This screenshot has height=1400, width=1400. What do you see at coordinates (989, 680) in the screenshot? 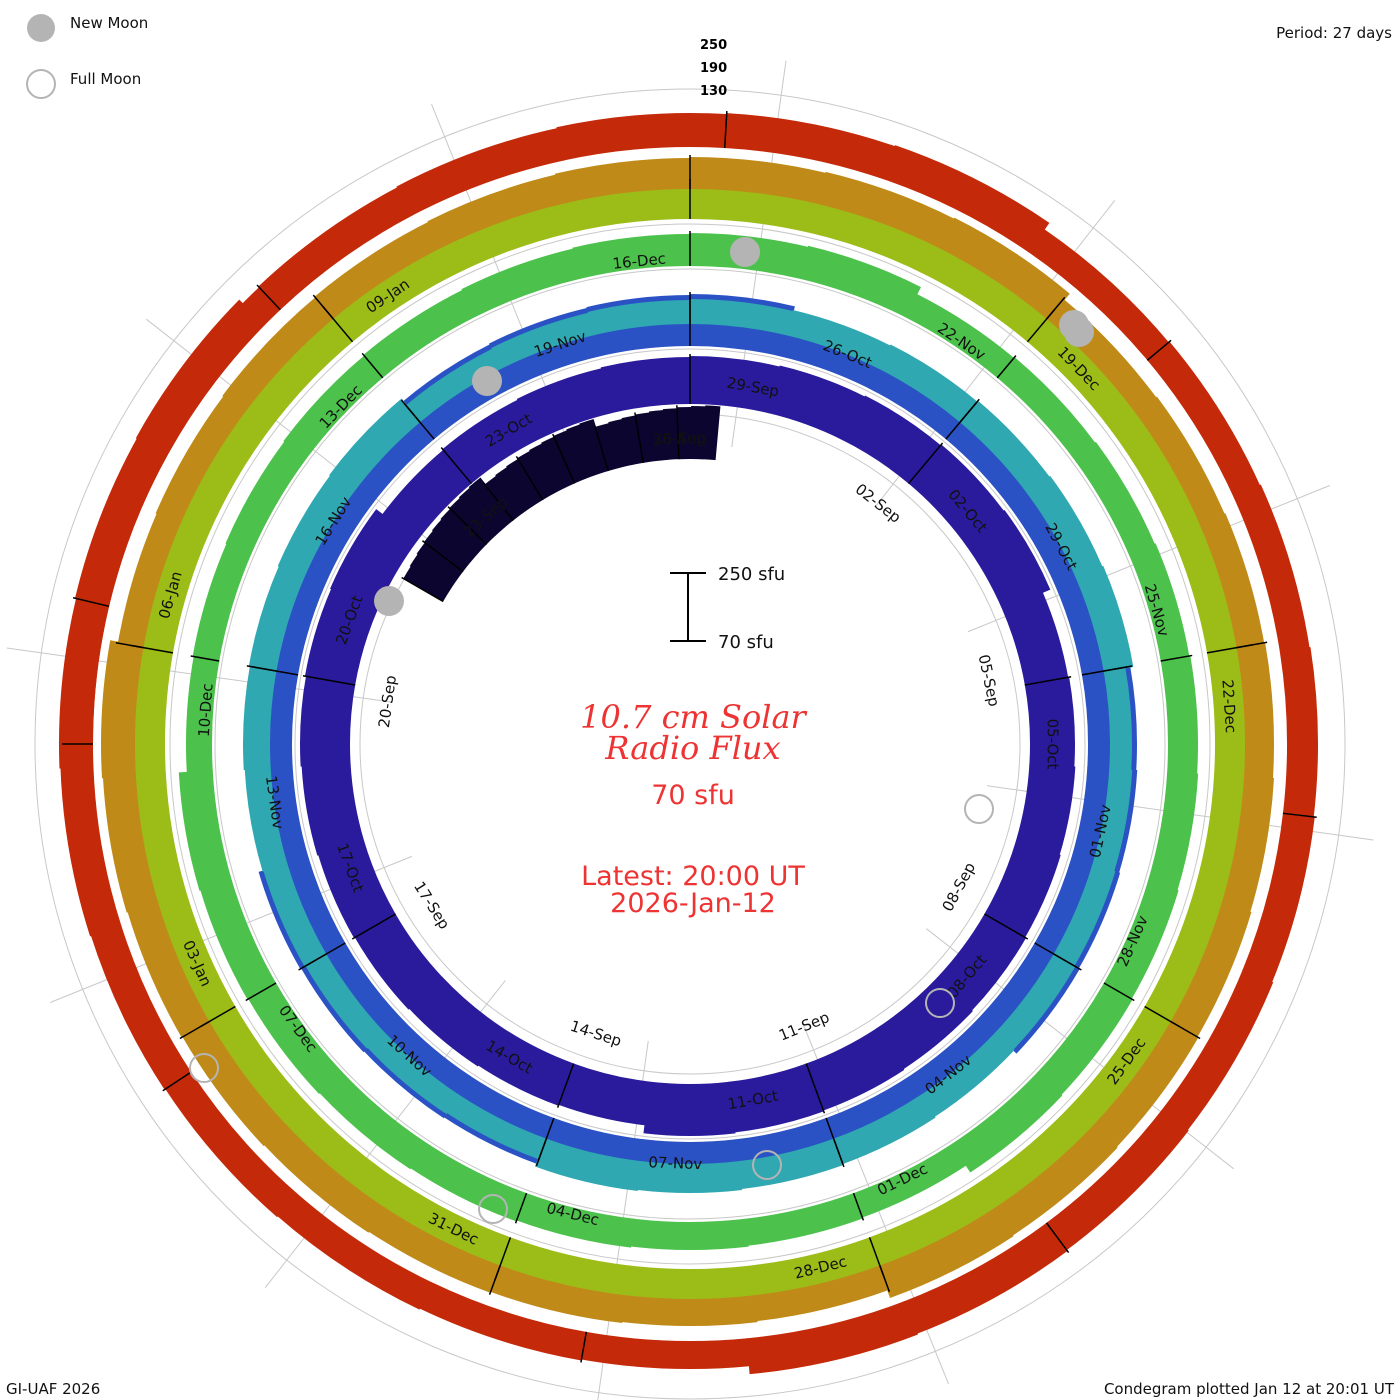
I see `date-label: 05-Sep` at bounding box center [989, 680].